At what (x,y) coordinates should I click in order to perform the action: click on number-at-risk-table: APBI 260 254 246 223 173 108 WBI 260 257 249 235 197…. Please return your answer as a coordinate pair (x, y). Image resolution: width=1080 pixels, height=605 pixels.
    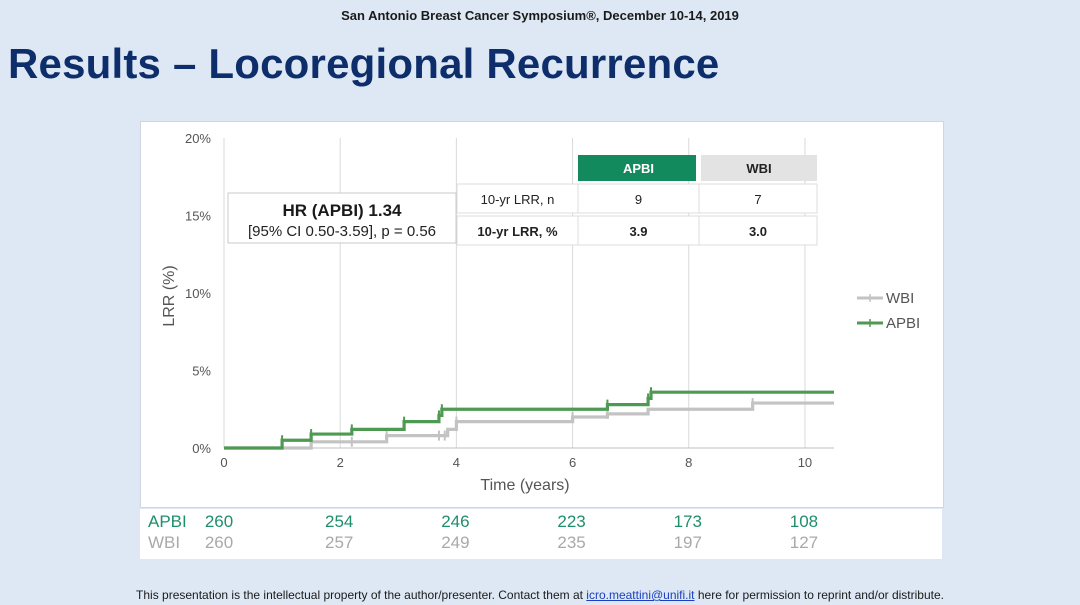
    Looking at the image, I should click on (541, 534).